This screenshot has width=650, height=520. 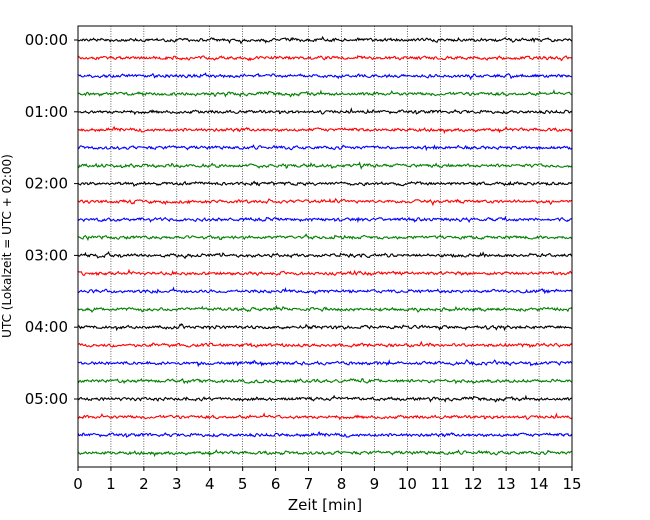 What do you see at coordinates (342, 484) in the screenshot?
I see `x-tick-label: 8` at bounding box center [342, 484].